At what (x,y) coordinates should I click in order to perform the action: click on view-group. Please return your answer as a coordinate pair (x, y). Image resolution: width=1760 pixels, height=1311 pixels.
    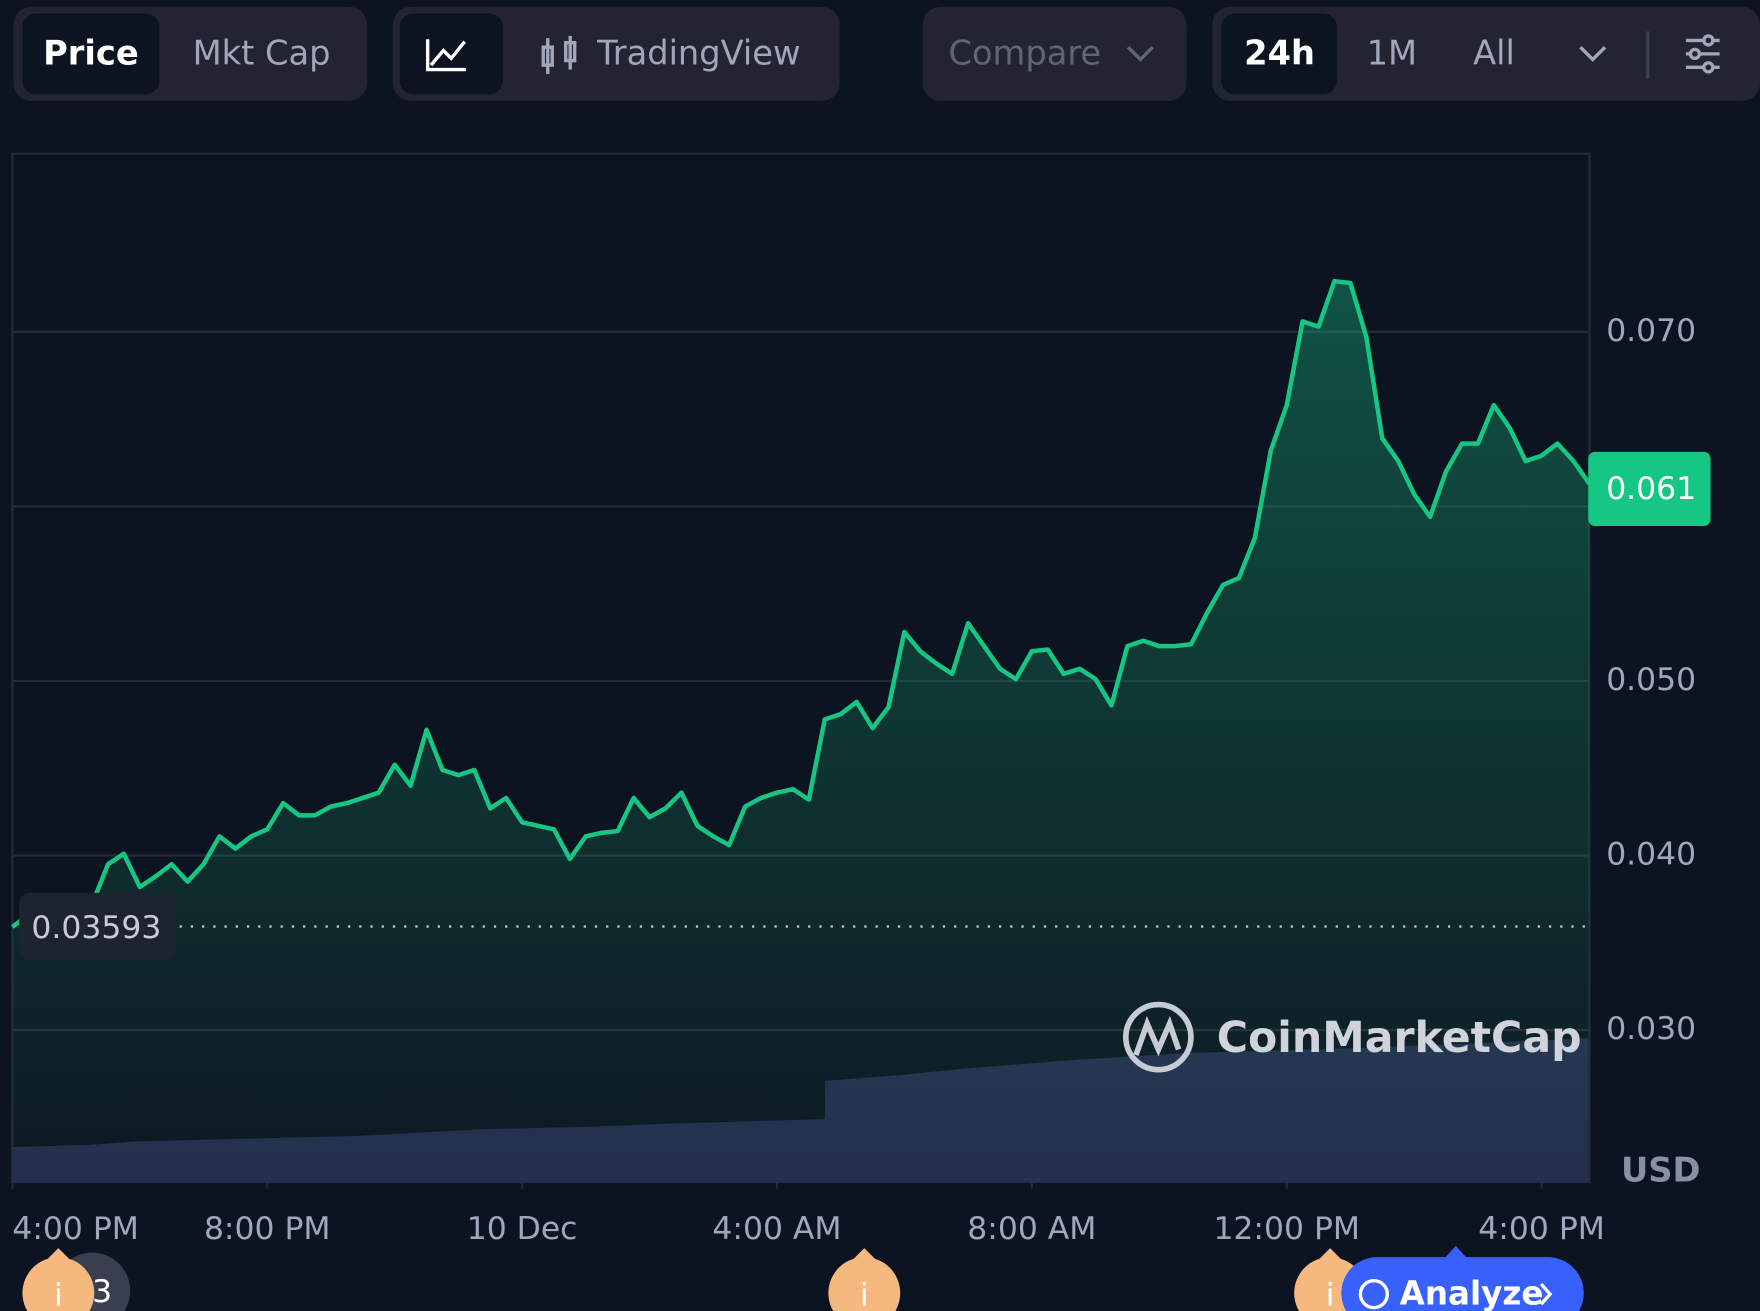
    Looking at the image, I should click on (616, 54).